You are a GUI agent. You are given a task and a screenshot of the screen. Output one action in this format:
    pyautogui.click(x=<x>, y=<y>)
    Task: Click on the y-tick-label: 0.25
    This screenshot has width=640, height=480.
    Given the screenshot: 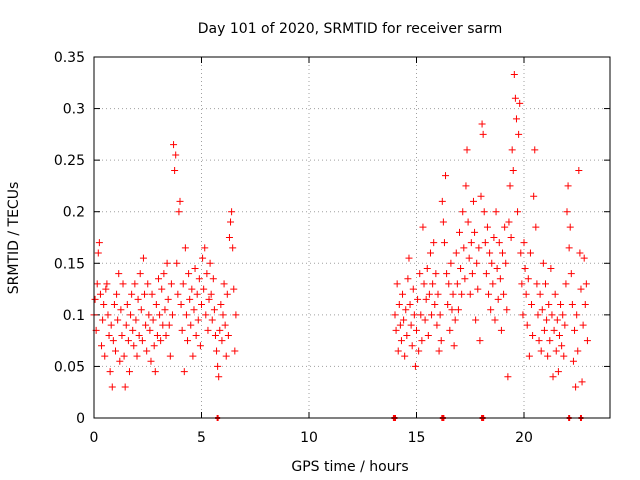 What is the action you would take?
    pyautogui.click(x=69, y=161)
    